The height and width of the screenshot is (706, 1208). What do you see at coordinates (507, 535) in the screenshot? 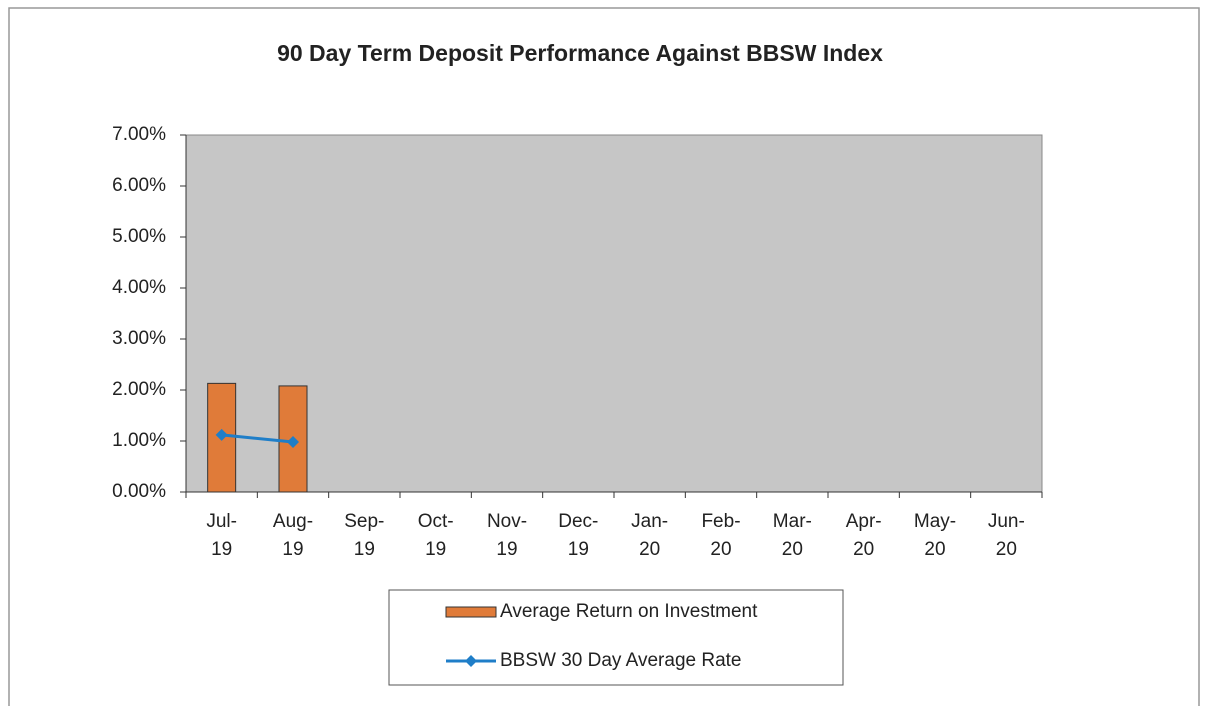
I see `x-tick-label: Nov-19` at bounding box center [507, 535].